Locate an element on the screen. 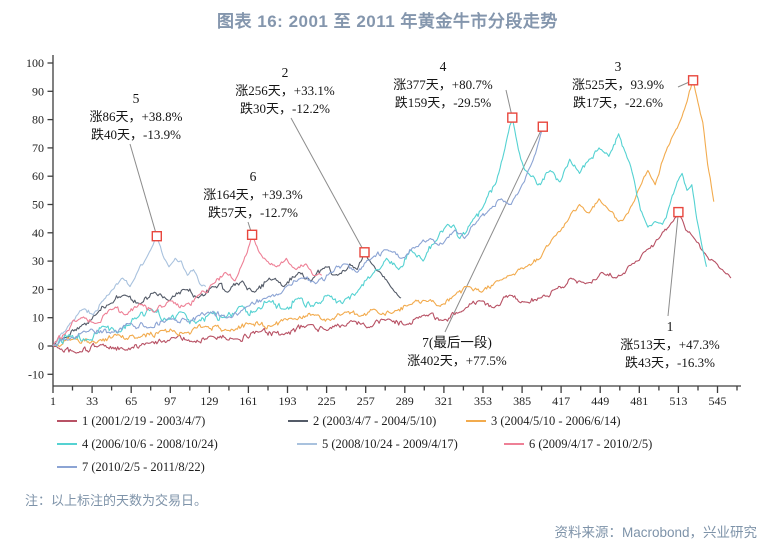 This screenshot has height=551, width=775. x-tick-label: 225 is located at coordinates (327, 401).